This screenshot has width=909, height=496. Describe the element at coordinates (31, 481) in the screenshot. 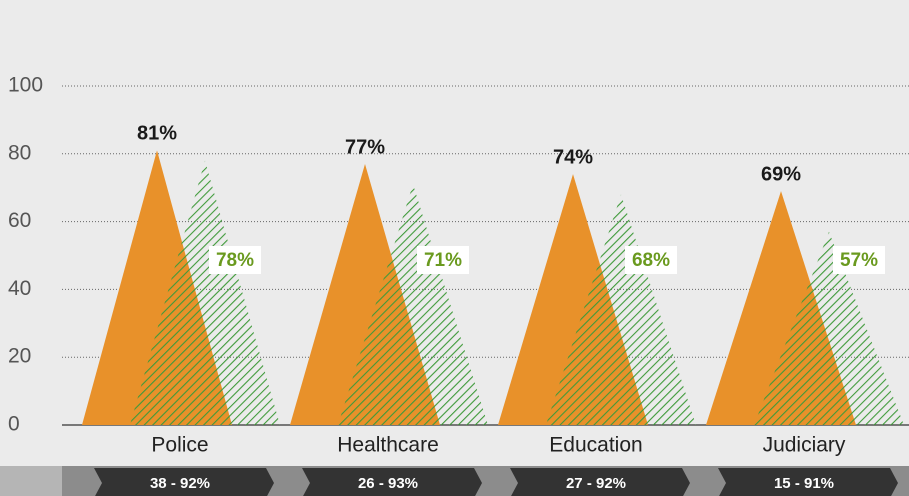

I see `range-strip-left` at that location.